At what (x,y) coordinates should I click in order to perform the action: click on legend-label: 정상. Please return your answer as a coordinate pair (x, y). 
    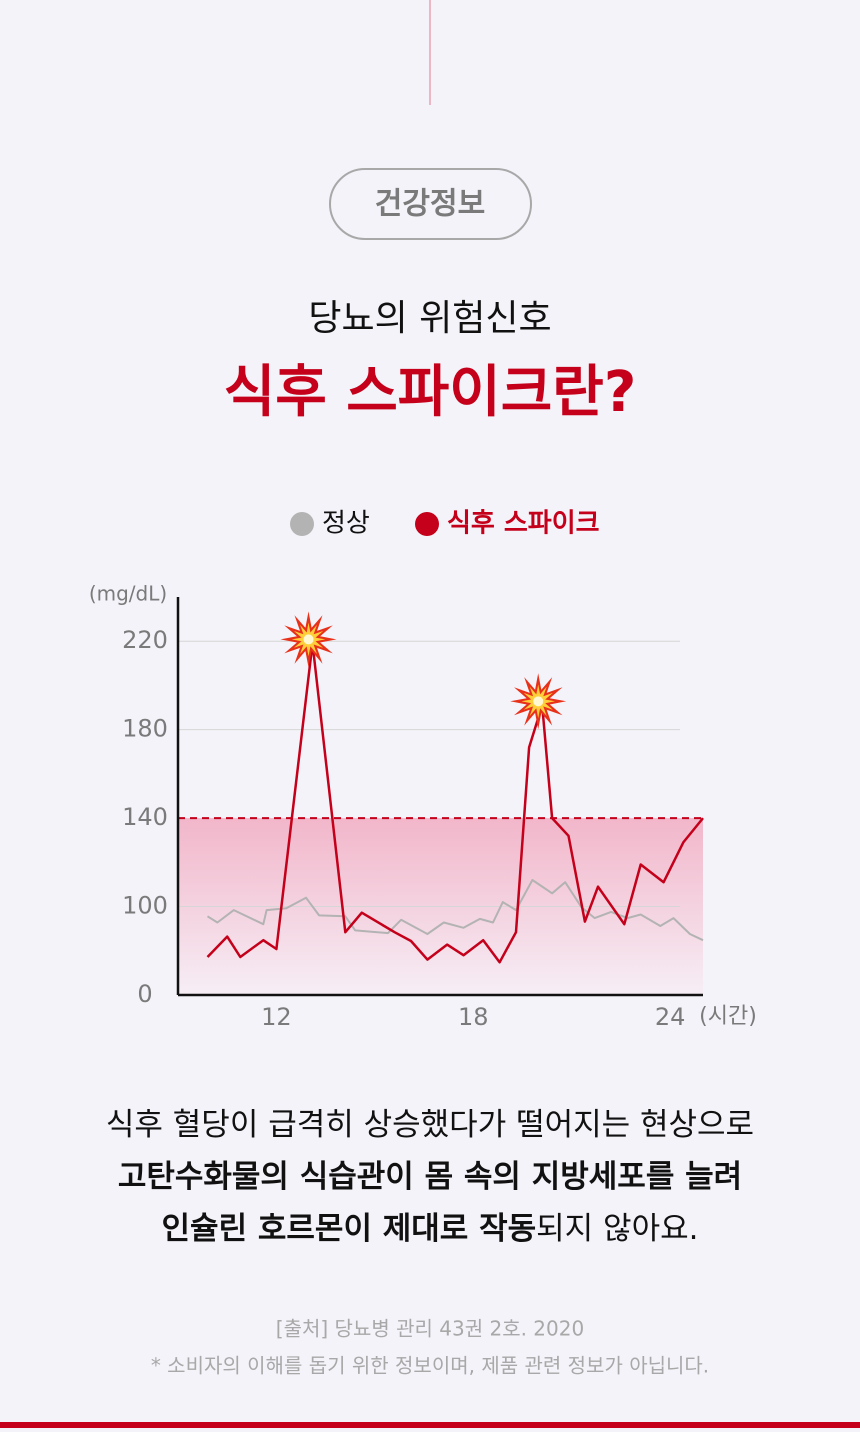
    Looking at the image, I should click on (346, 524).